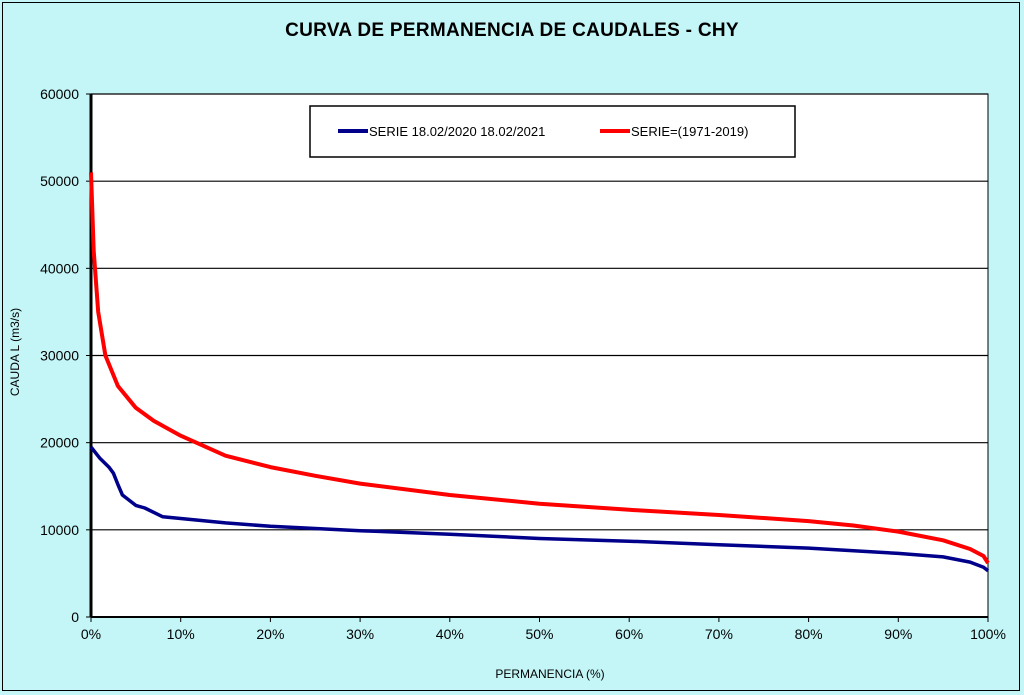 This screenshot has width=1024, height=695. Describe the element at coordinates (75, 617) in the screenshot. I see `y-tick-label: 0` at that location.